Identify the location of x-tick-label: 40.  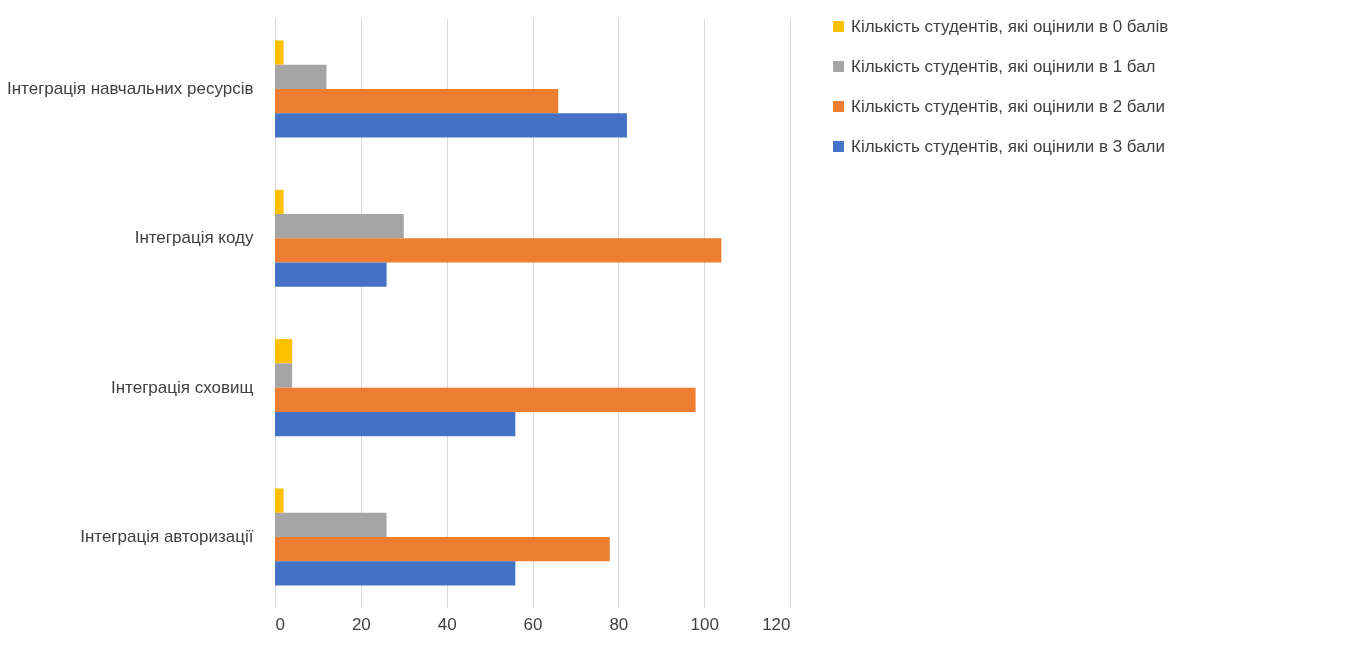
(447, 624).